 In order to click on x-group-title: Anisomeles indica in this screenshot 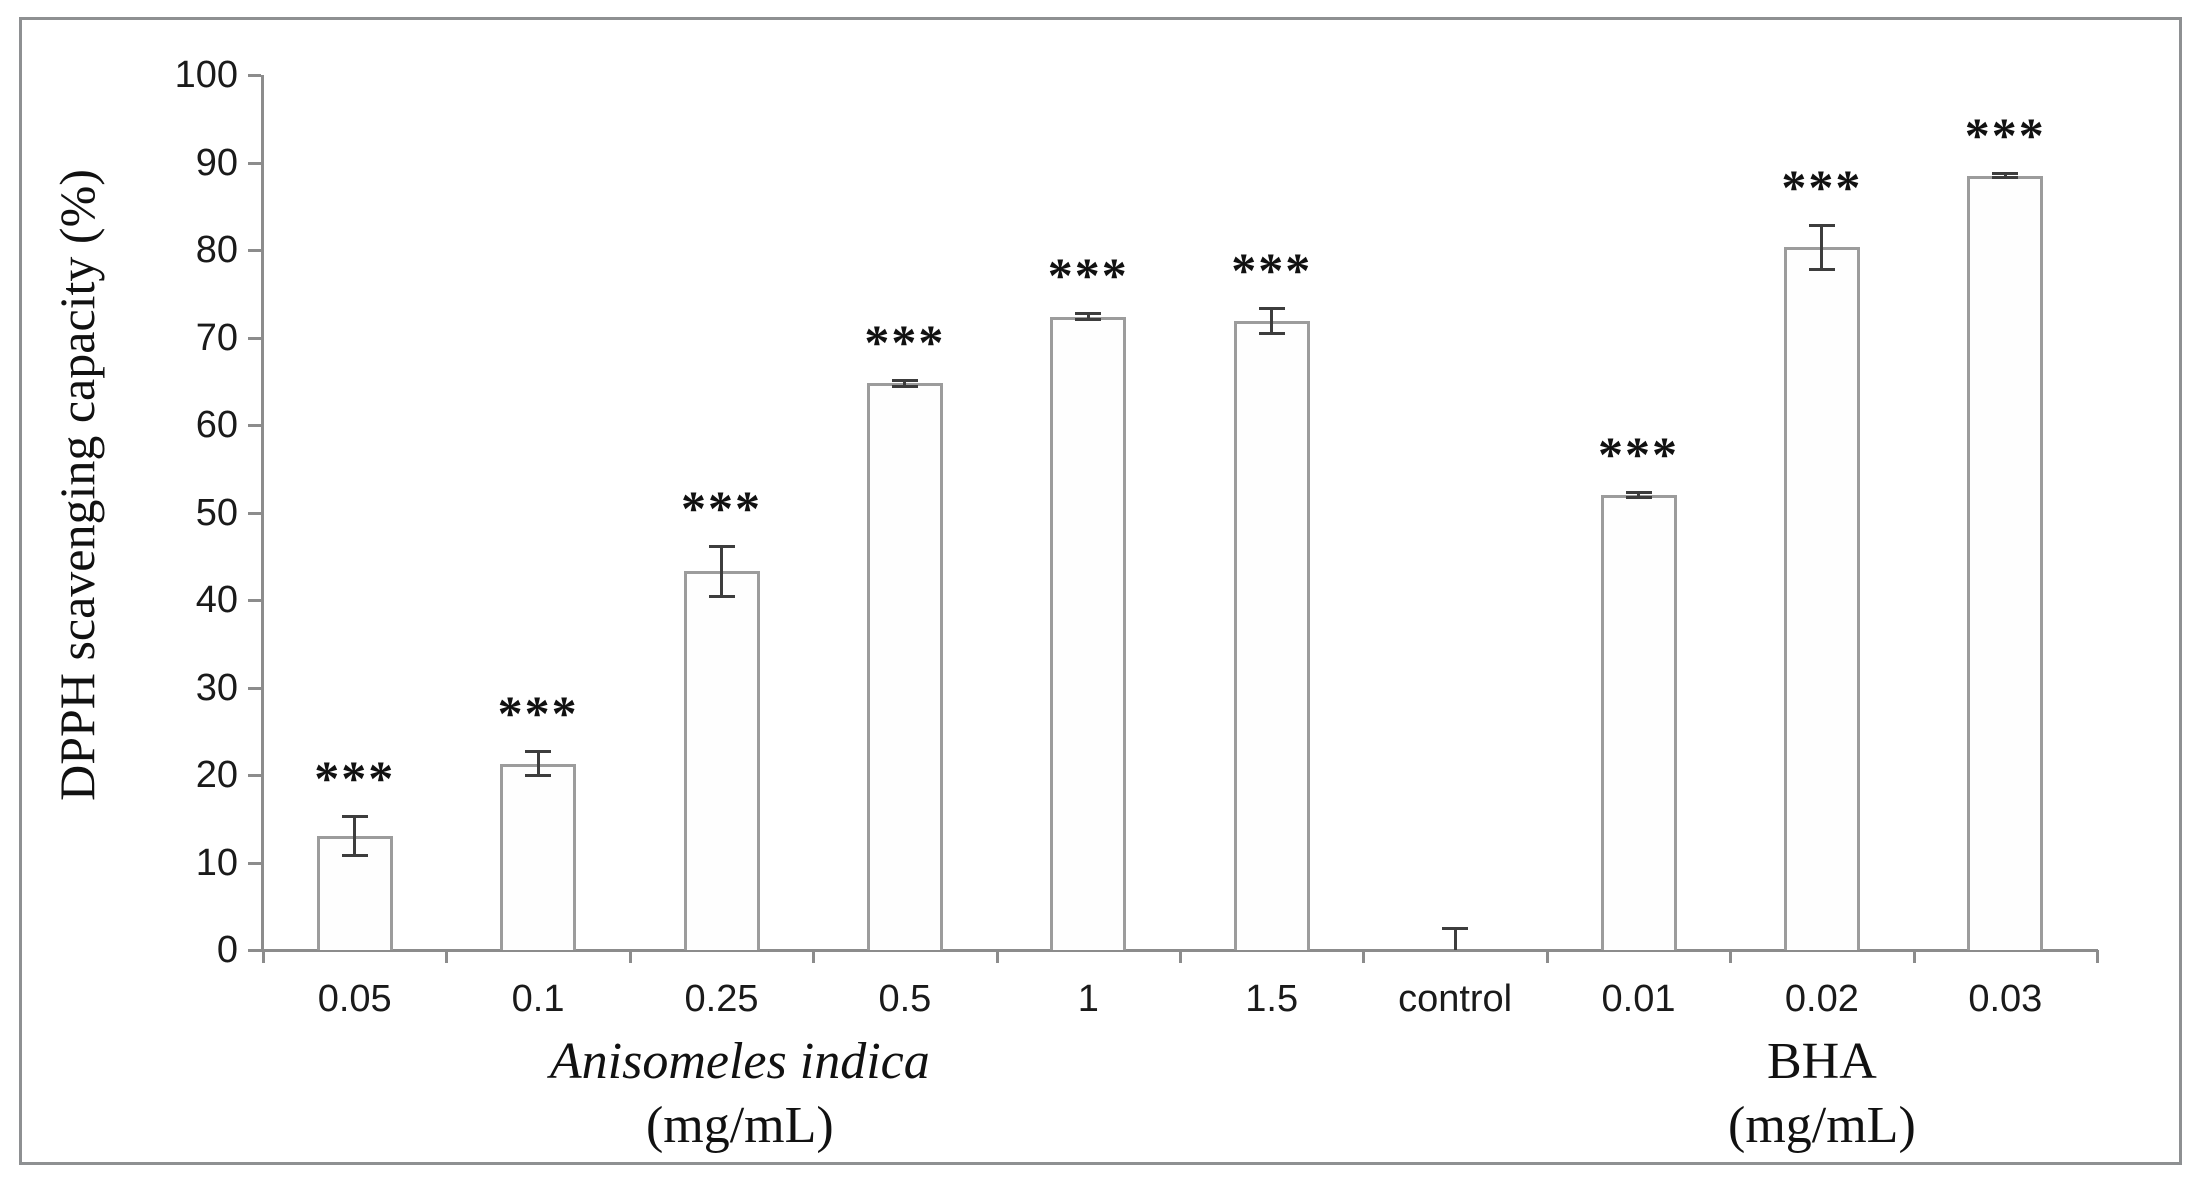, I will do `click(739, 1061)`.